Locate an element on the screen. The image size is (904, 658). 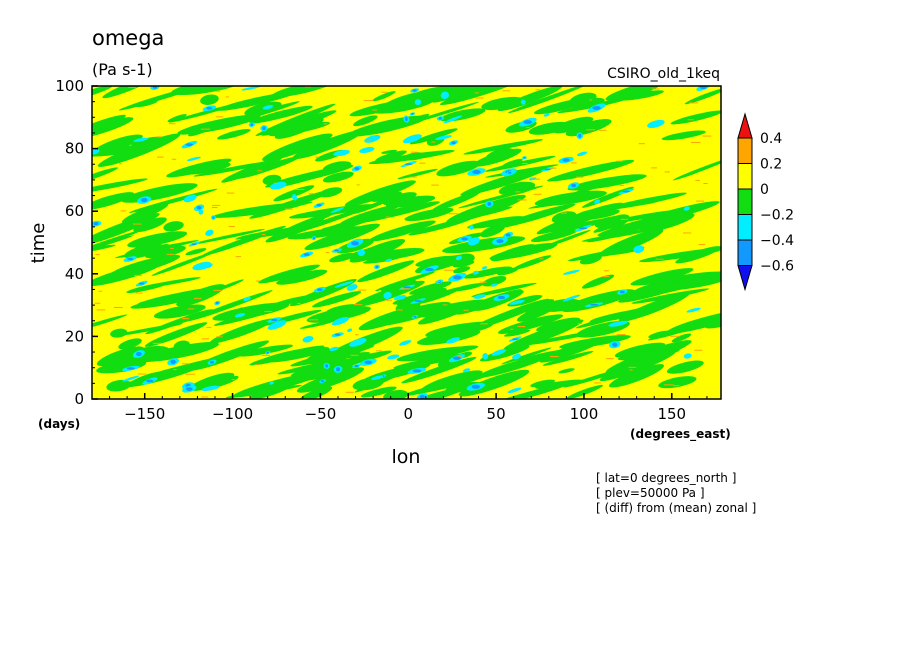
colorbar-band is located at coordinates (745, 176).